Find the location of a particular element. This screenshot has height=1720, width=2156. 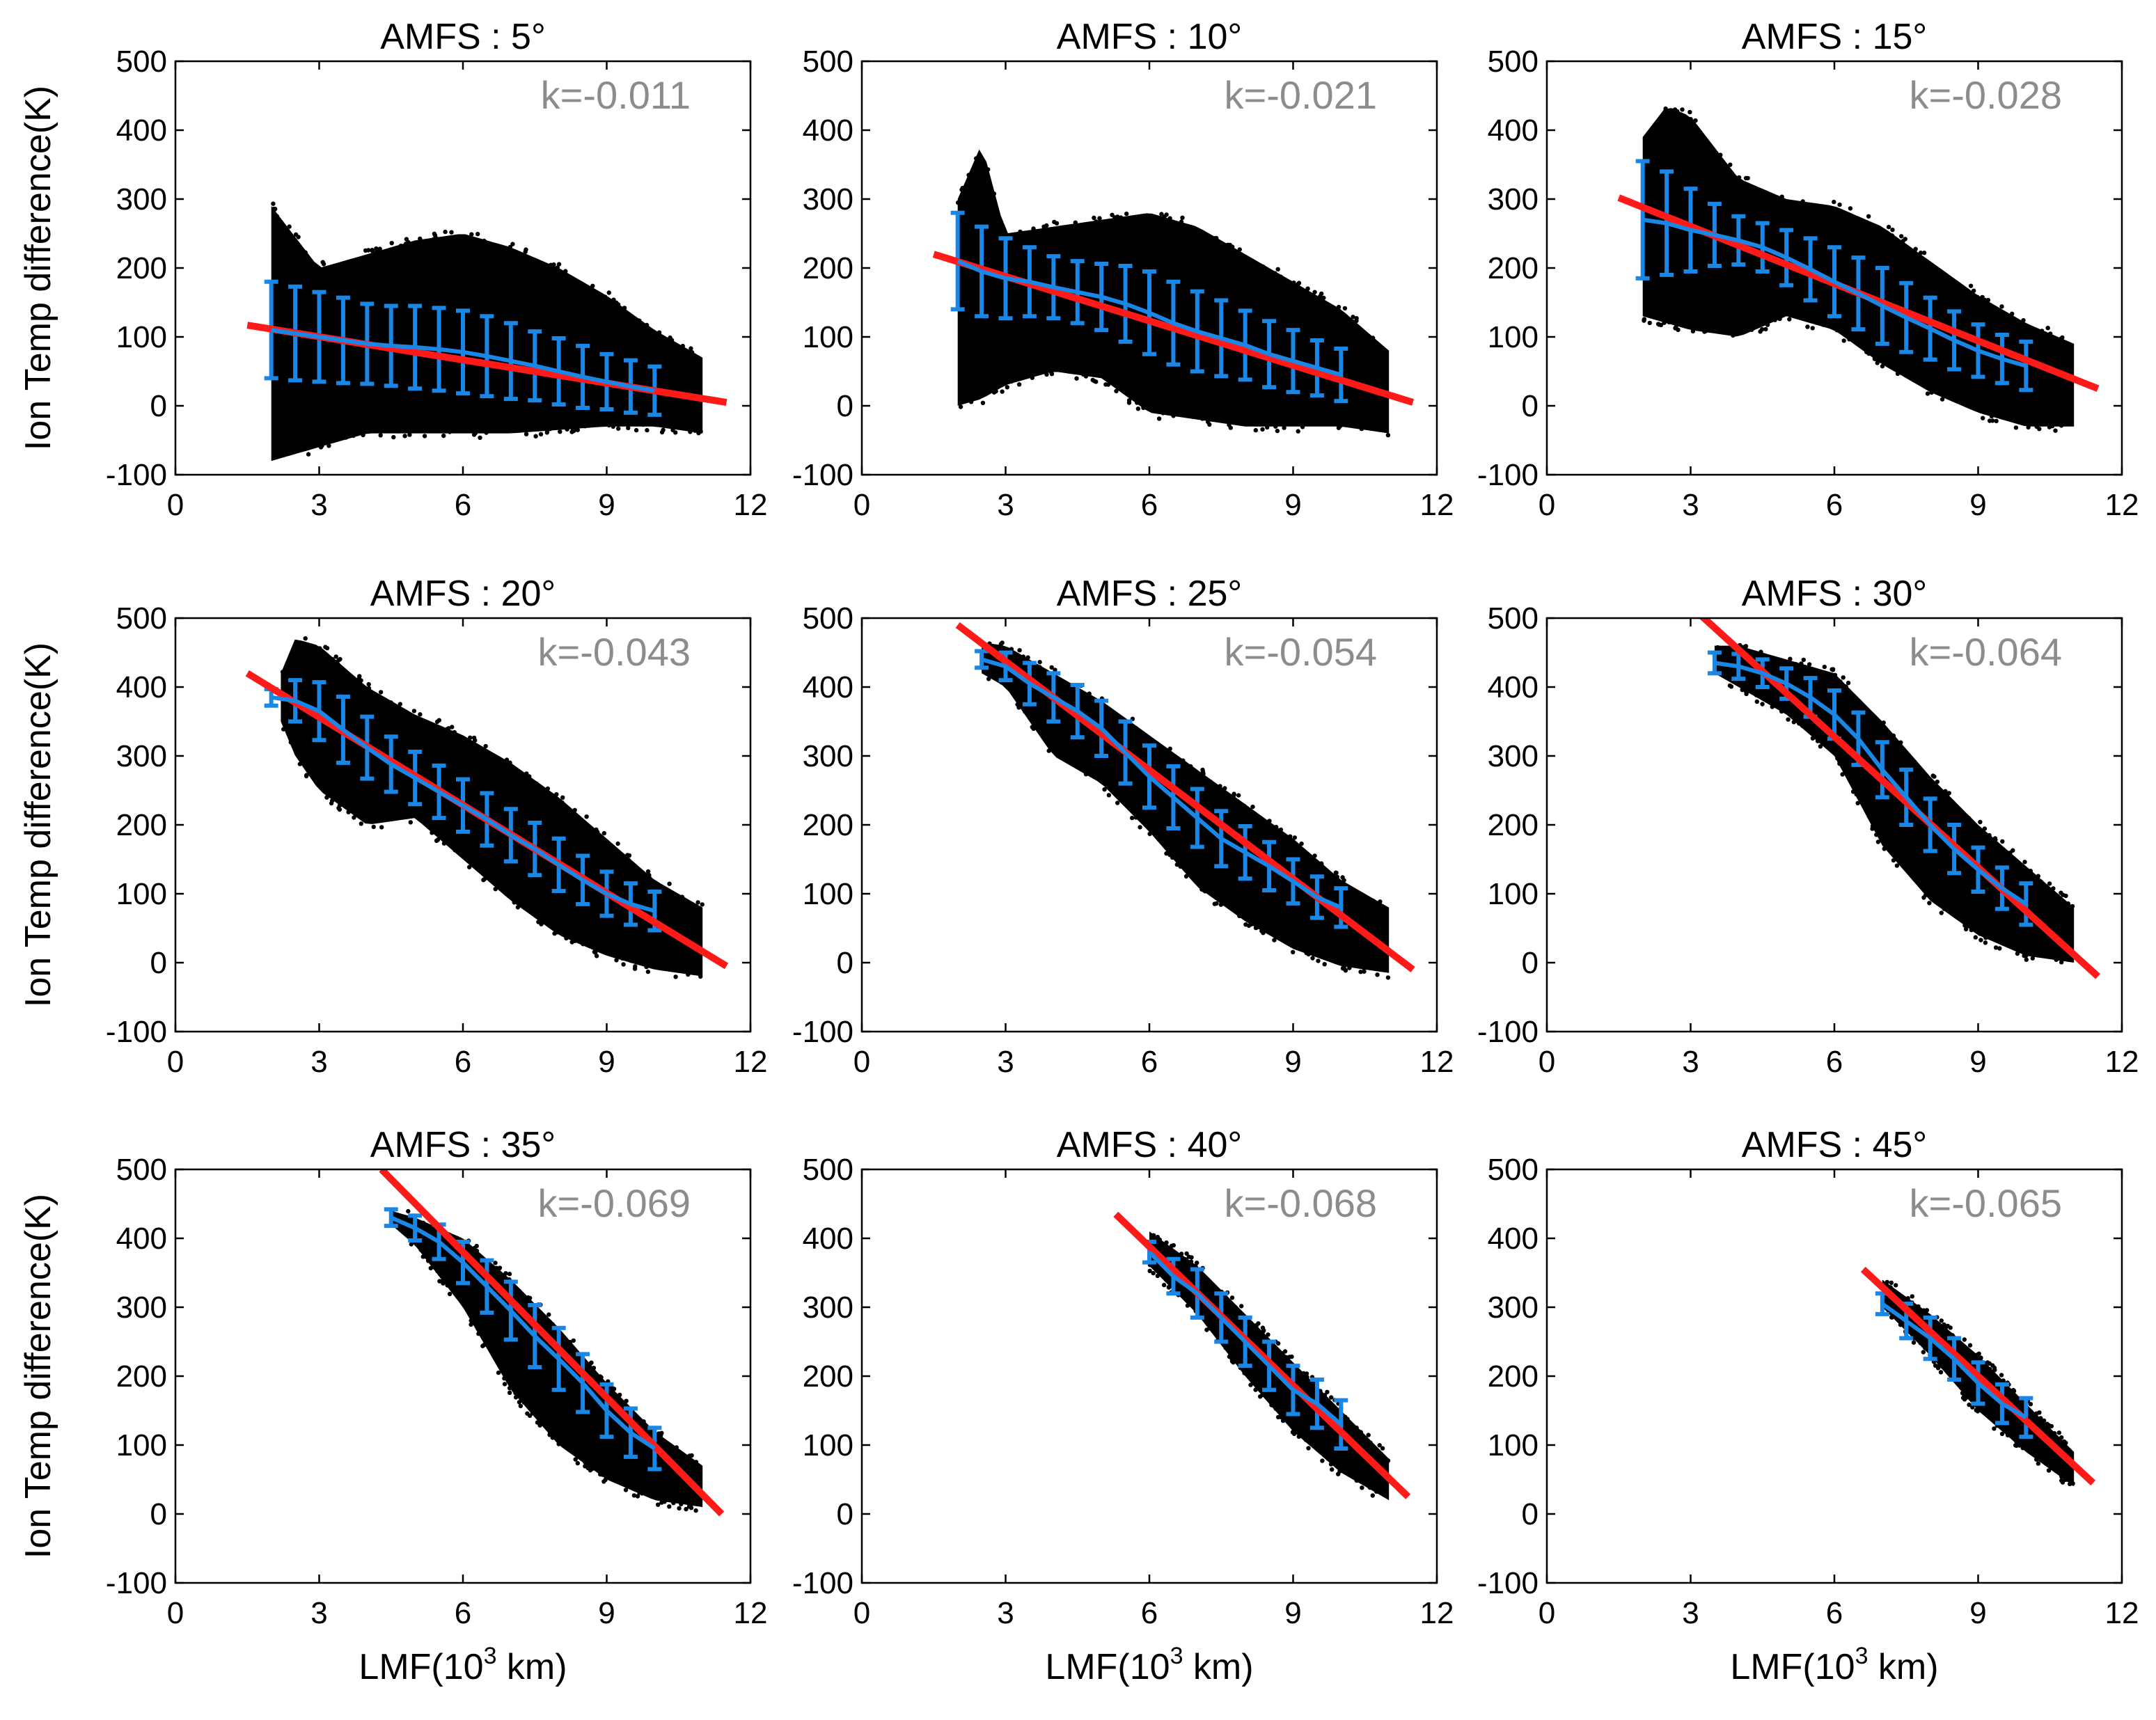

x-tick-label: 6 is located at coordinates (1149, 505).